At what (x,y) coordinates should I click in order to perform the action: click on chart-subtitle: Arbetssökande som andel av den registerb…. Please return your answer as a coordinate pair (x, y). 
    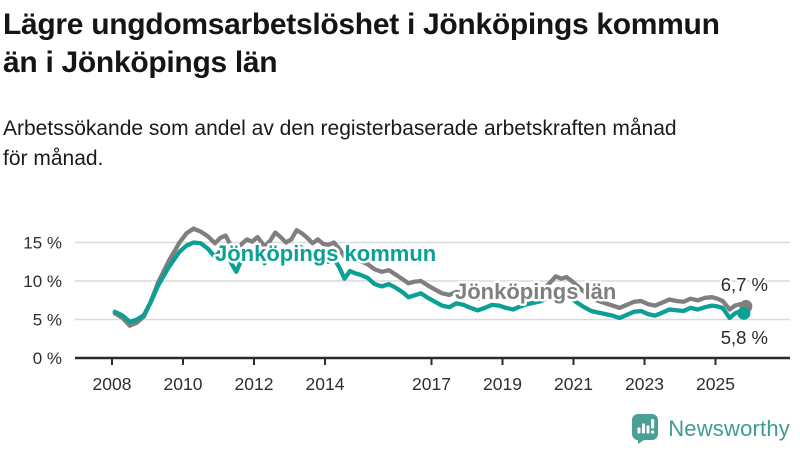
    Looking at the image, I should click on (340, 143).